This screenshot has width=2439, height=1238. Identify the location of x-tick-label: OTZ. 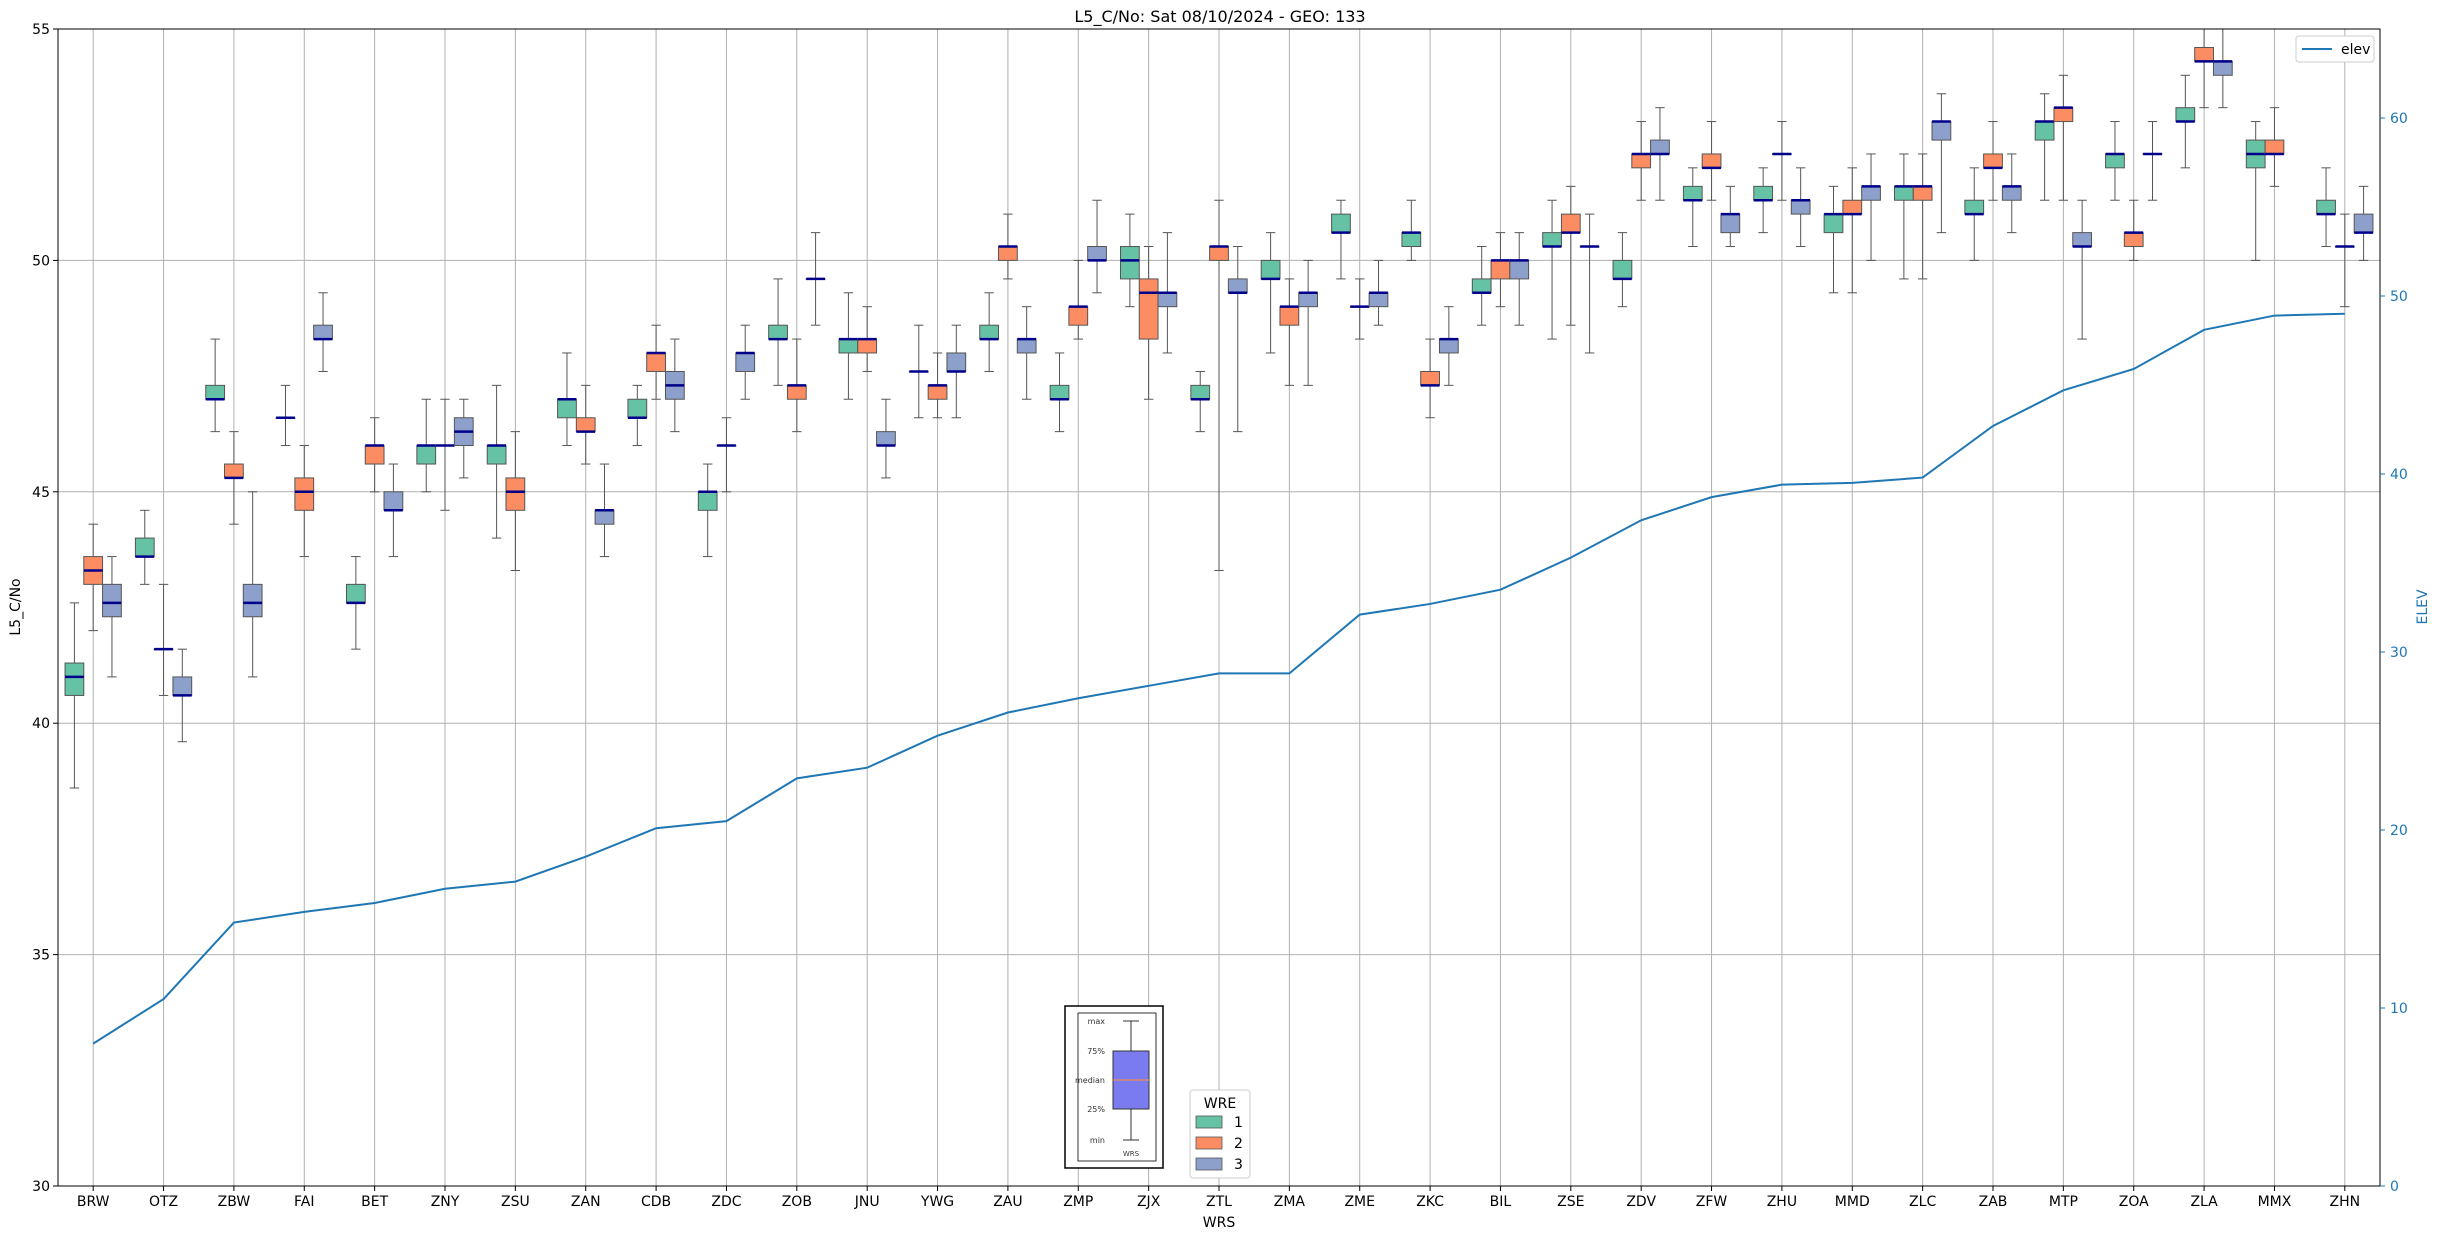
(163, 1202).